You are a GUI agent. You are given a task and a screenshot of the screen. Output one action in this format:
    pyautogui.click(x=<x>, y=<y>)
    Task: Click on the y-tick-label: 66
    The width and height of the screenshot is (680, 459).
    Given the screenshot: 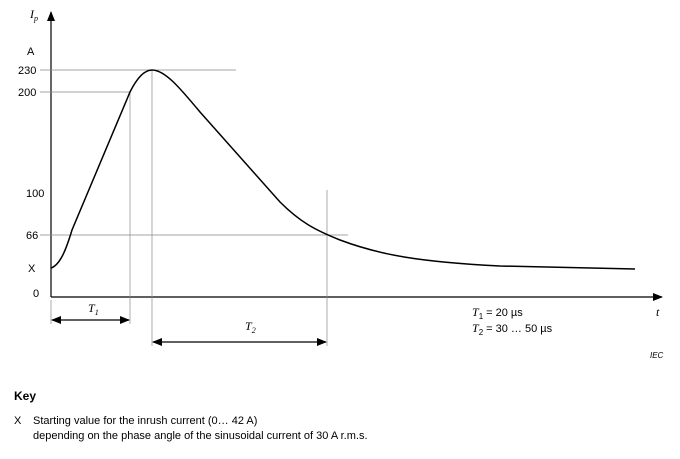 What is the action you would take?
    pyautogui.click(x=32, y=236)
    